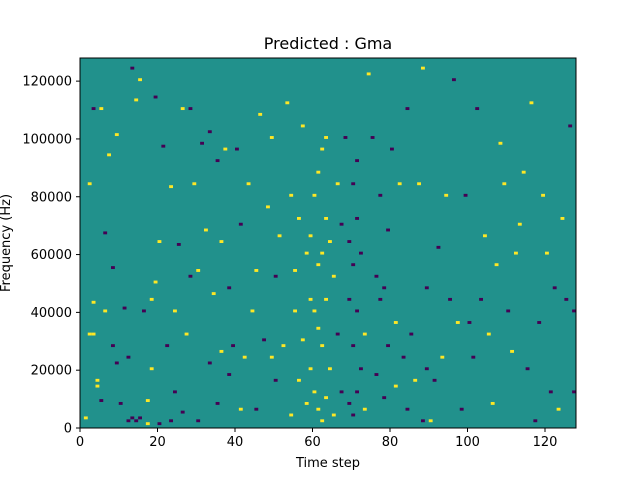 The width and height of the screenshot is (640, 480). I want to click on x-tick-label: 120, so click(545, 442).